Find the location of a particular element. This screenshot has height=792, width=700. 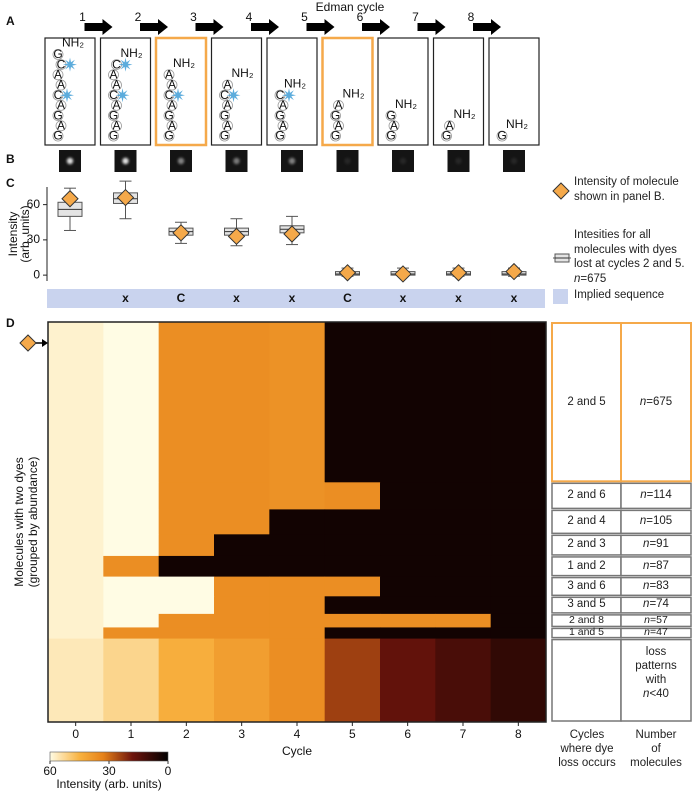

table-header: Cycles is located at coordinates (587, 735).